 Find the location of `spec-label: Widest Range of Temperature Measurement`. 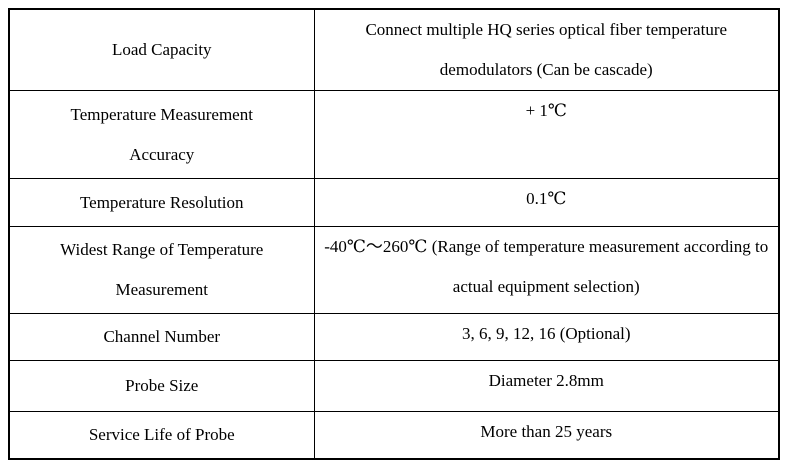

spec-label: Widest Range of Temperature Measurement is located at coordinates (162, 269).